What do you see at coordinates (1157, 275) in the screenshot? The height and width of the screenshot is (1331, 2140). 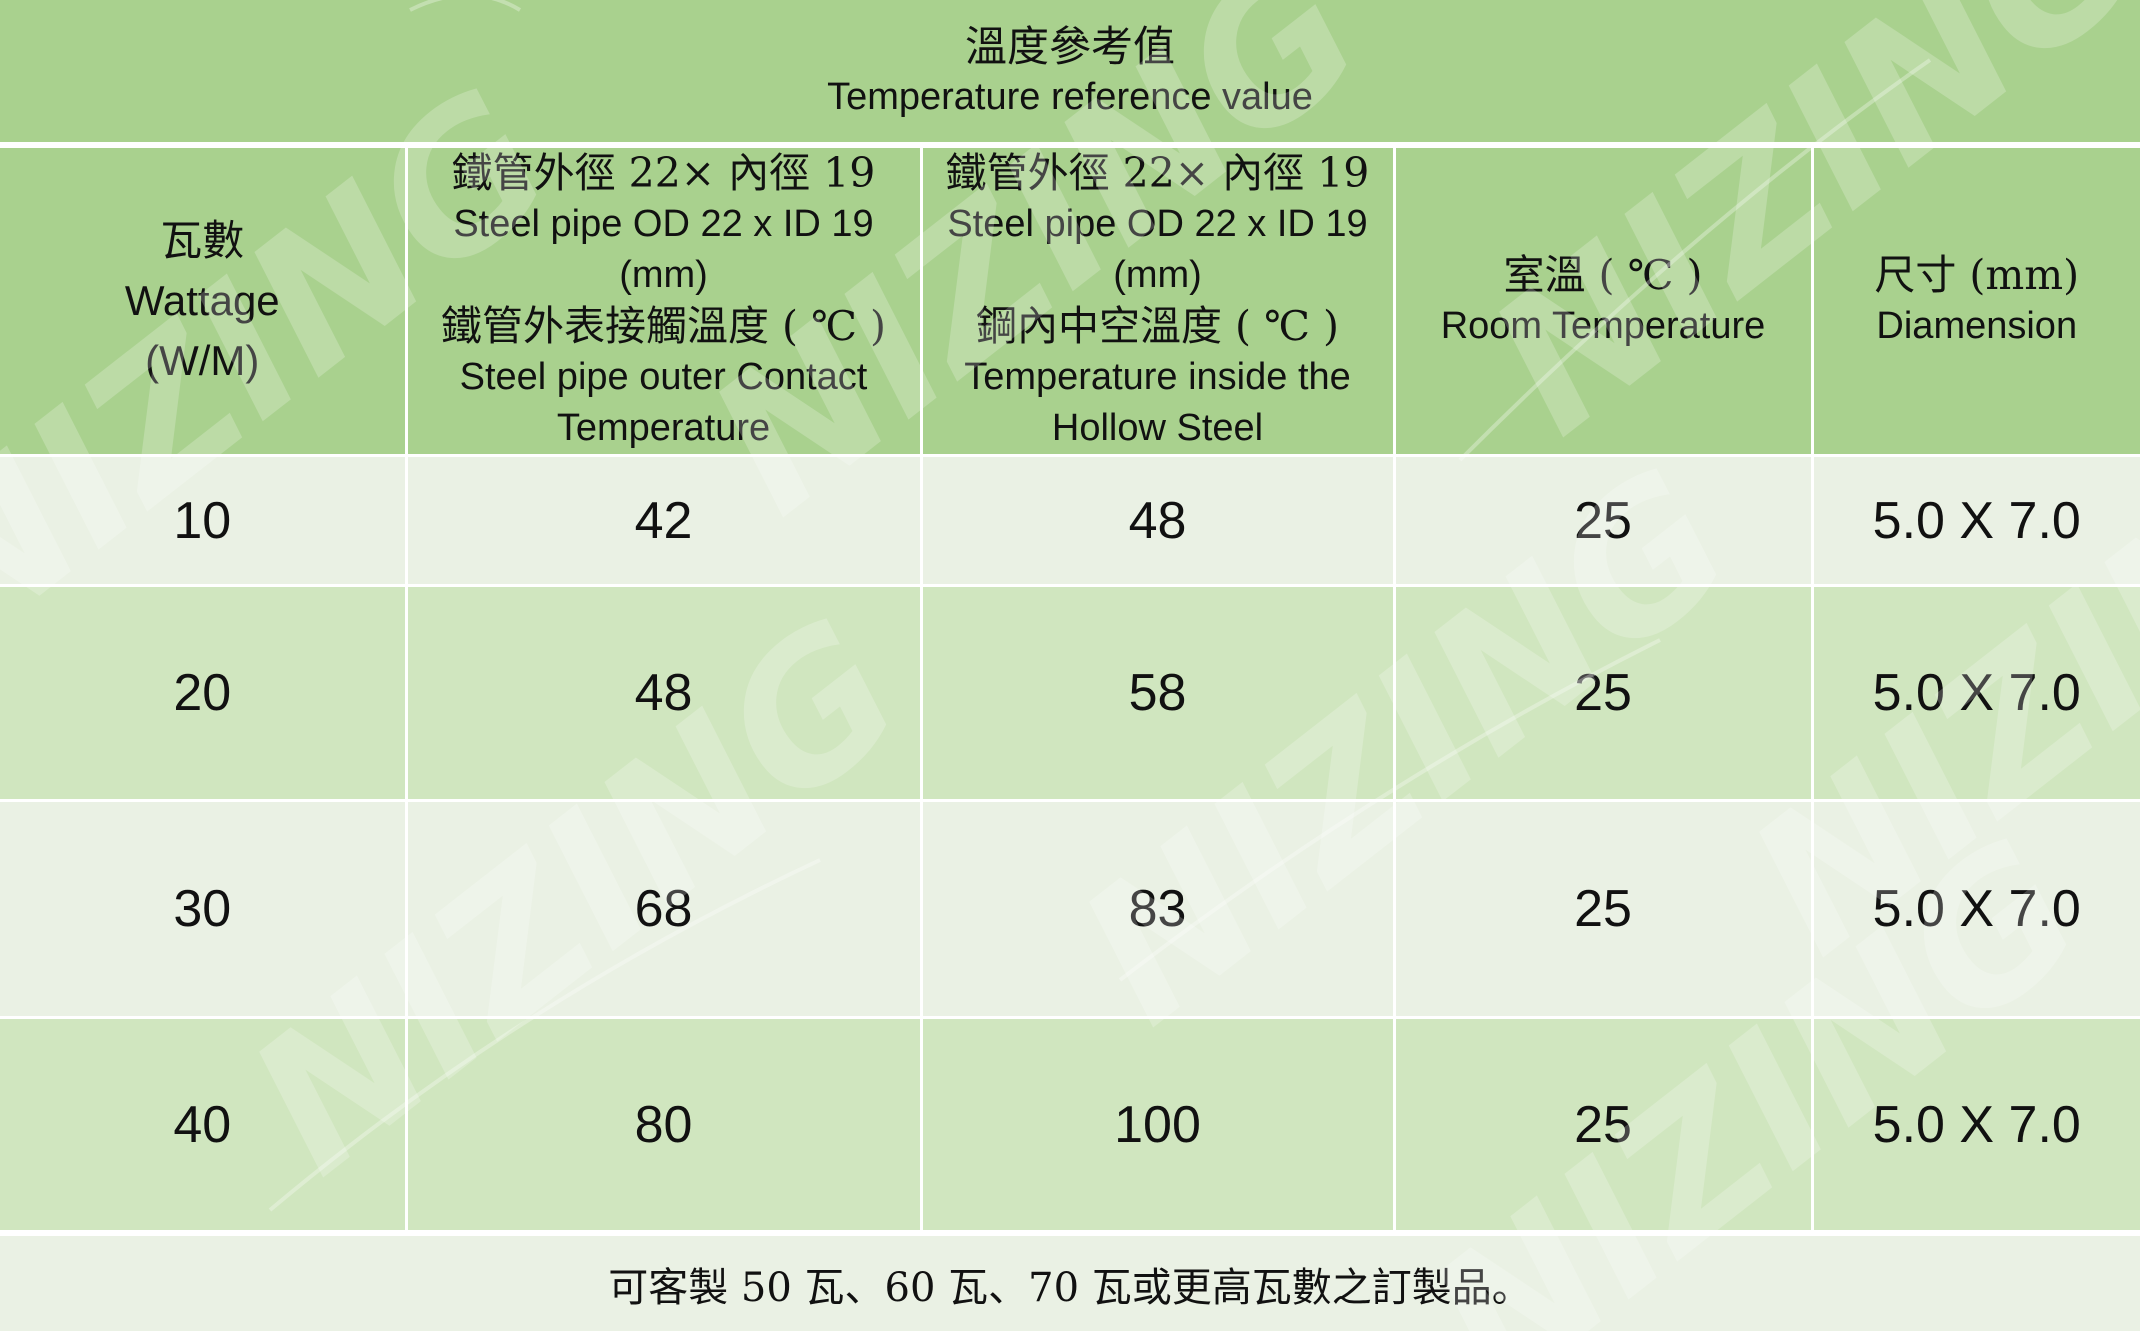 I see `header-inner-line3: (mm)` at bounding box center [1157, 275].